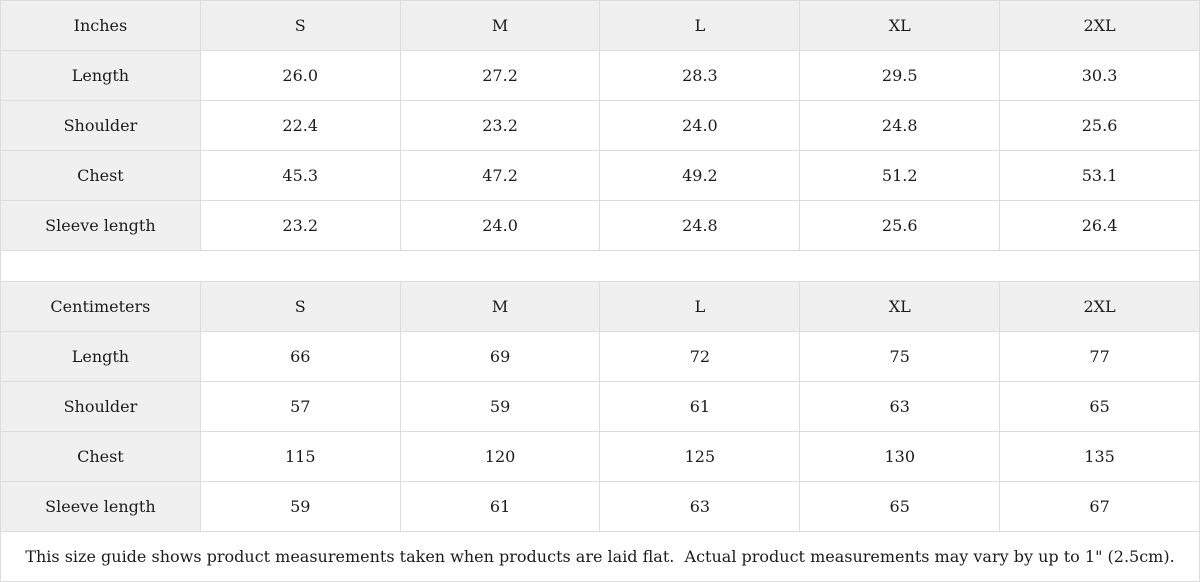  What do you see at coordinates (600, 266) in the screenshot?
I see `table-spacer` at bounding box center [600, 266].